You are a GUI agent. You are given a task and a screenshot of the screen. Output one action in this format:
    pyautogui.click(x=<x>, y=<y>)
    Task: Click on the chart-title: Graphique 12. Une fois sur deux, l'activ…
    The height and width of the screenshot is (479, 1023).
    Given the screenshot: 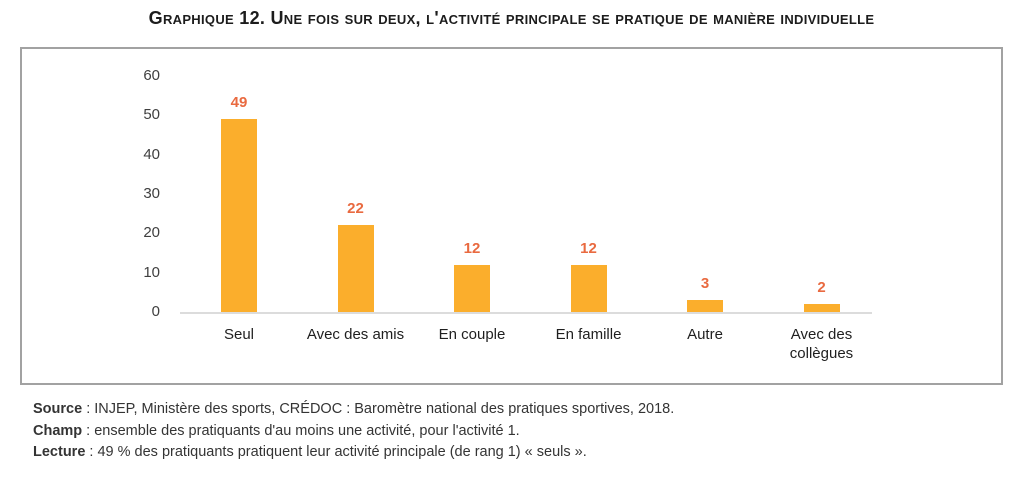 What is the action you would take?
    pyautogui.click(x=511, y=18)
    